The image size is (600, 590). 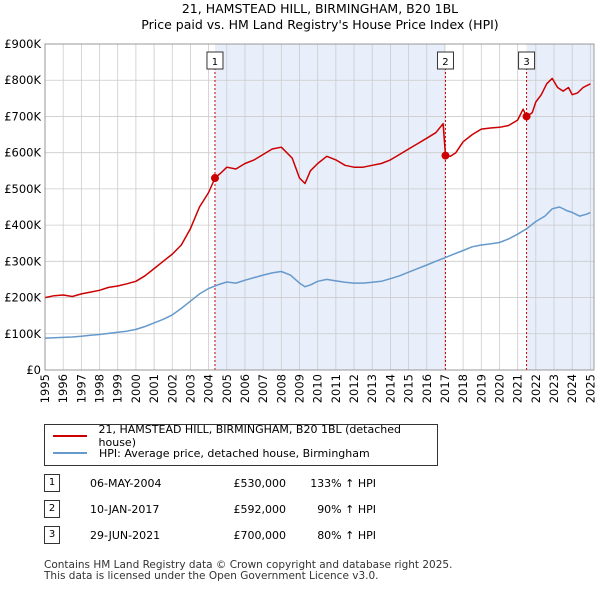 What do you see at coordinates (260, 509) in the screenshot?
I see `sale-price: £592,000` at bounding box center [260, 509].